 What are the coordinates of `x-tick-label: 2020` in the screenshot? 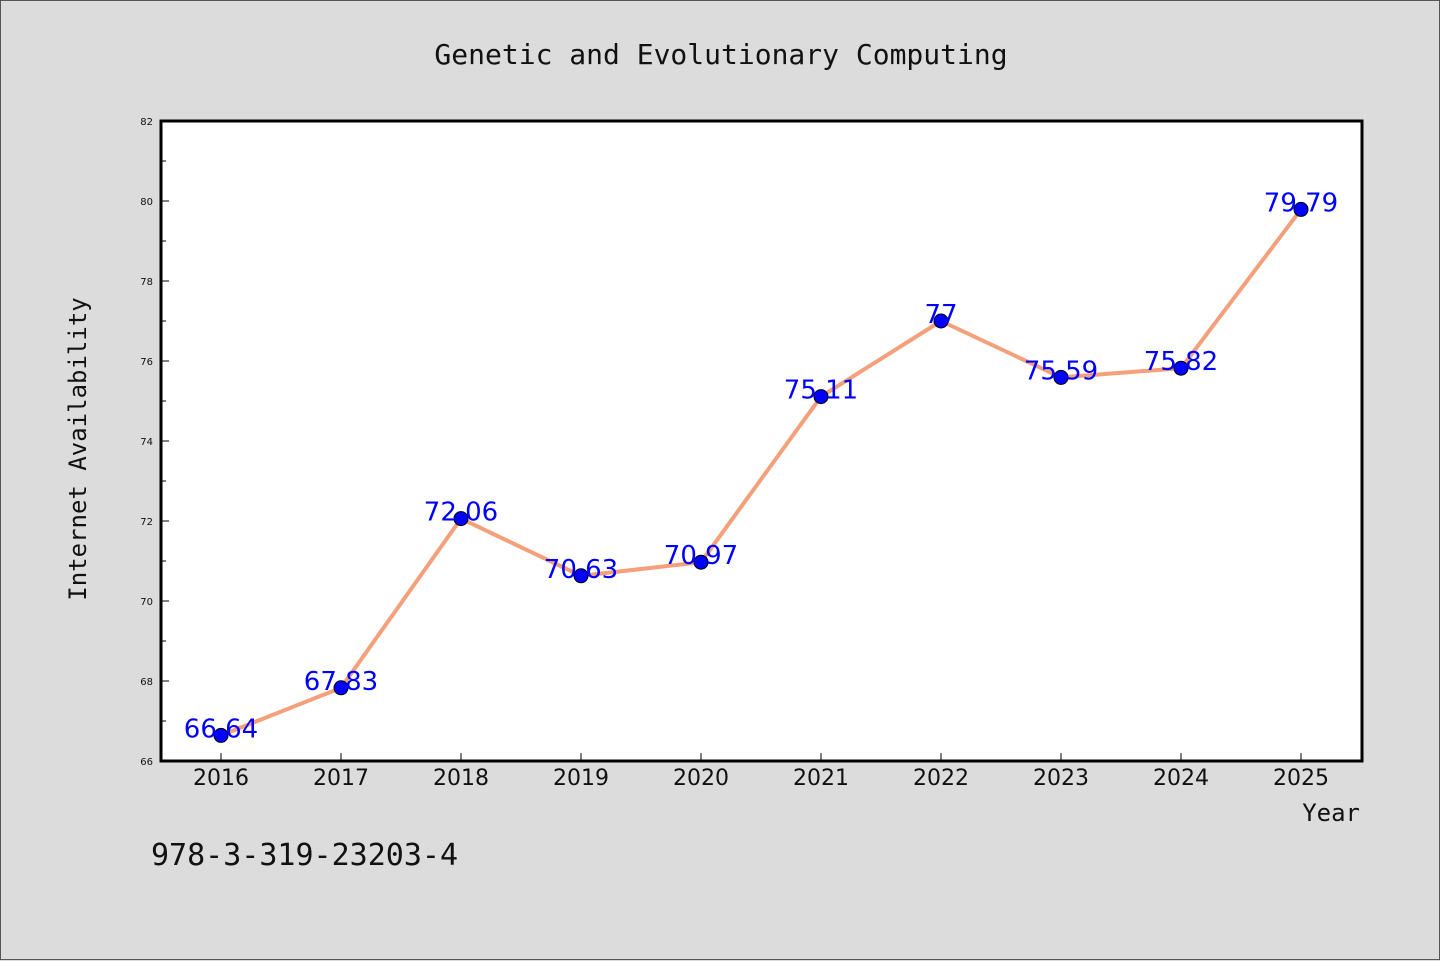 It's located at (701, 778).